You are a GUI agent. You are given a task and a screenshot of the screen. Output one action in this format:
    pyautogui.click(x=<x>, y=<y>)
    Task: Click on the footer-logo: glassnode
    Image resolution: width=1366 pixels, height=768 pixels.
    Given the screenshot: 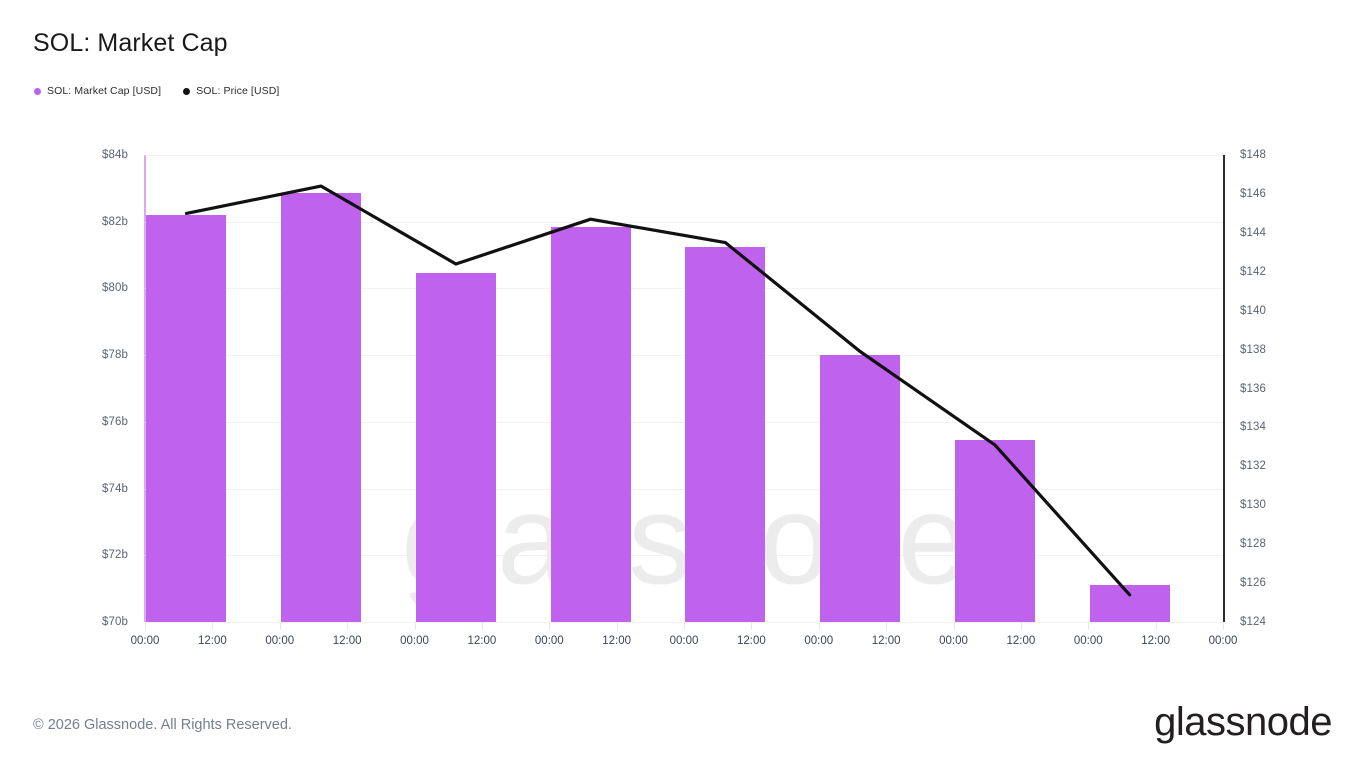 What is the action you would take?
    pyautogui.click(x=1243, y=722)
    